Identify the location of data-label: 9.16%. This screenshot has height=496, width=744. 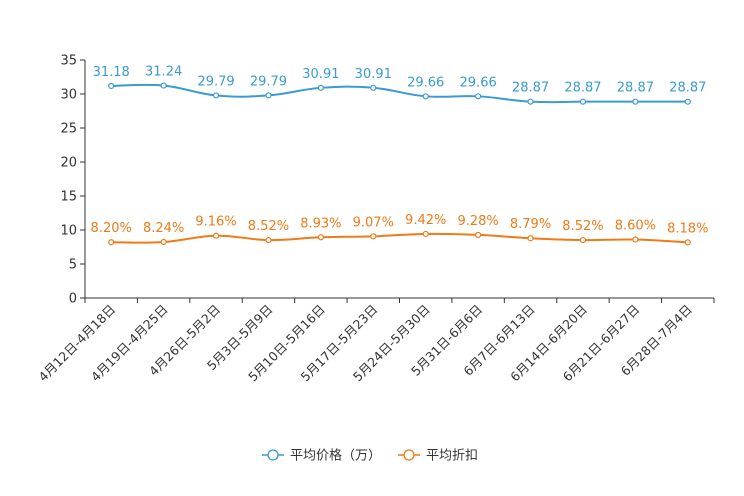
(215, 222).